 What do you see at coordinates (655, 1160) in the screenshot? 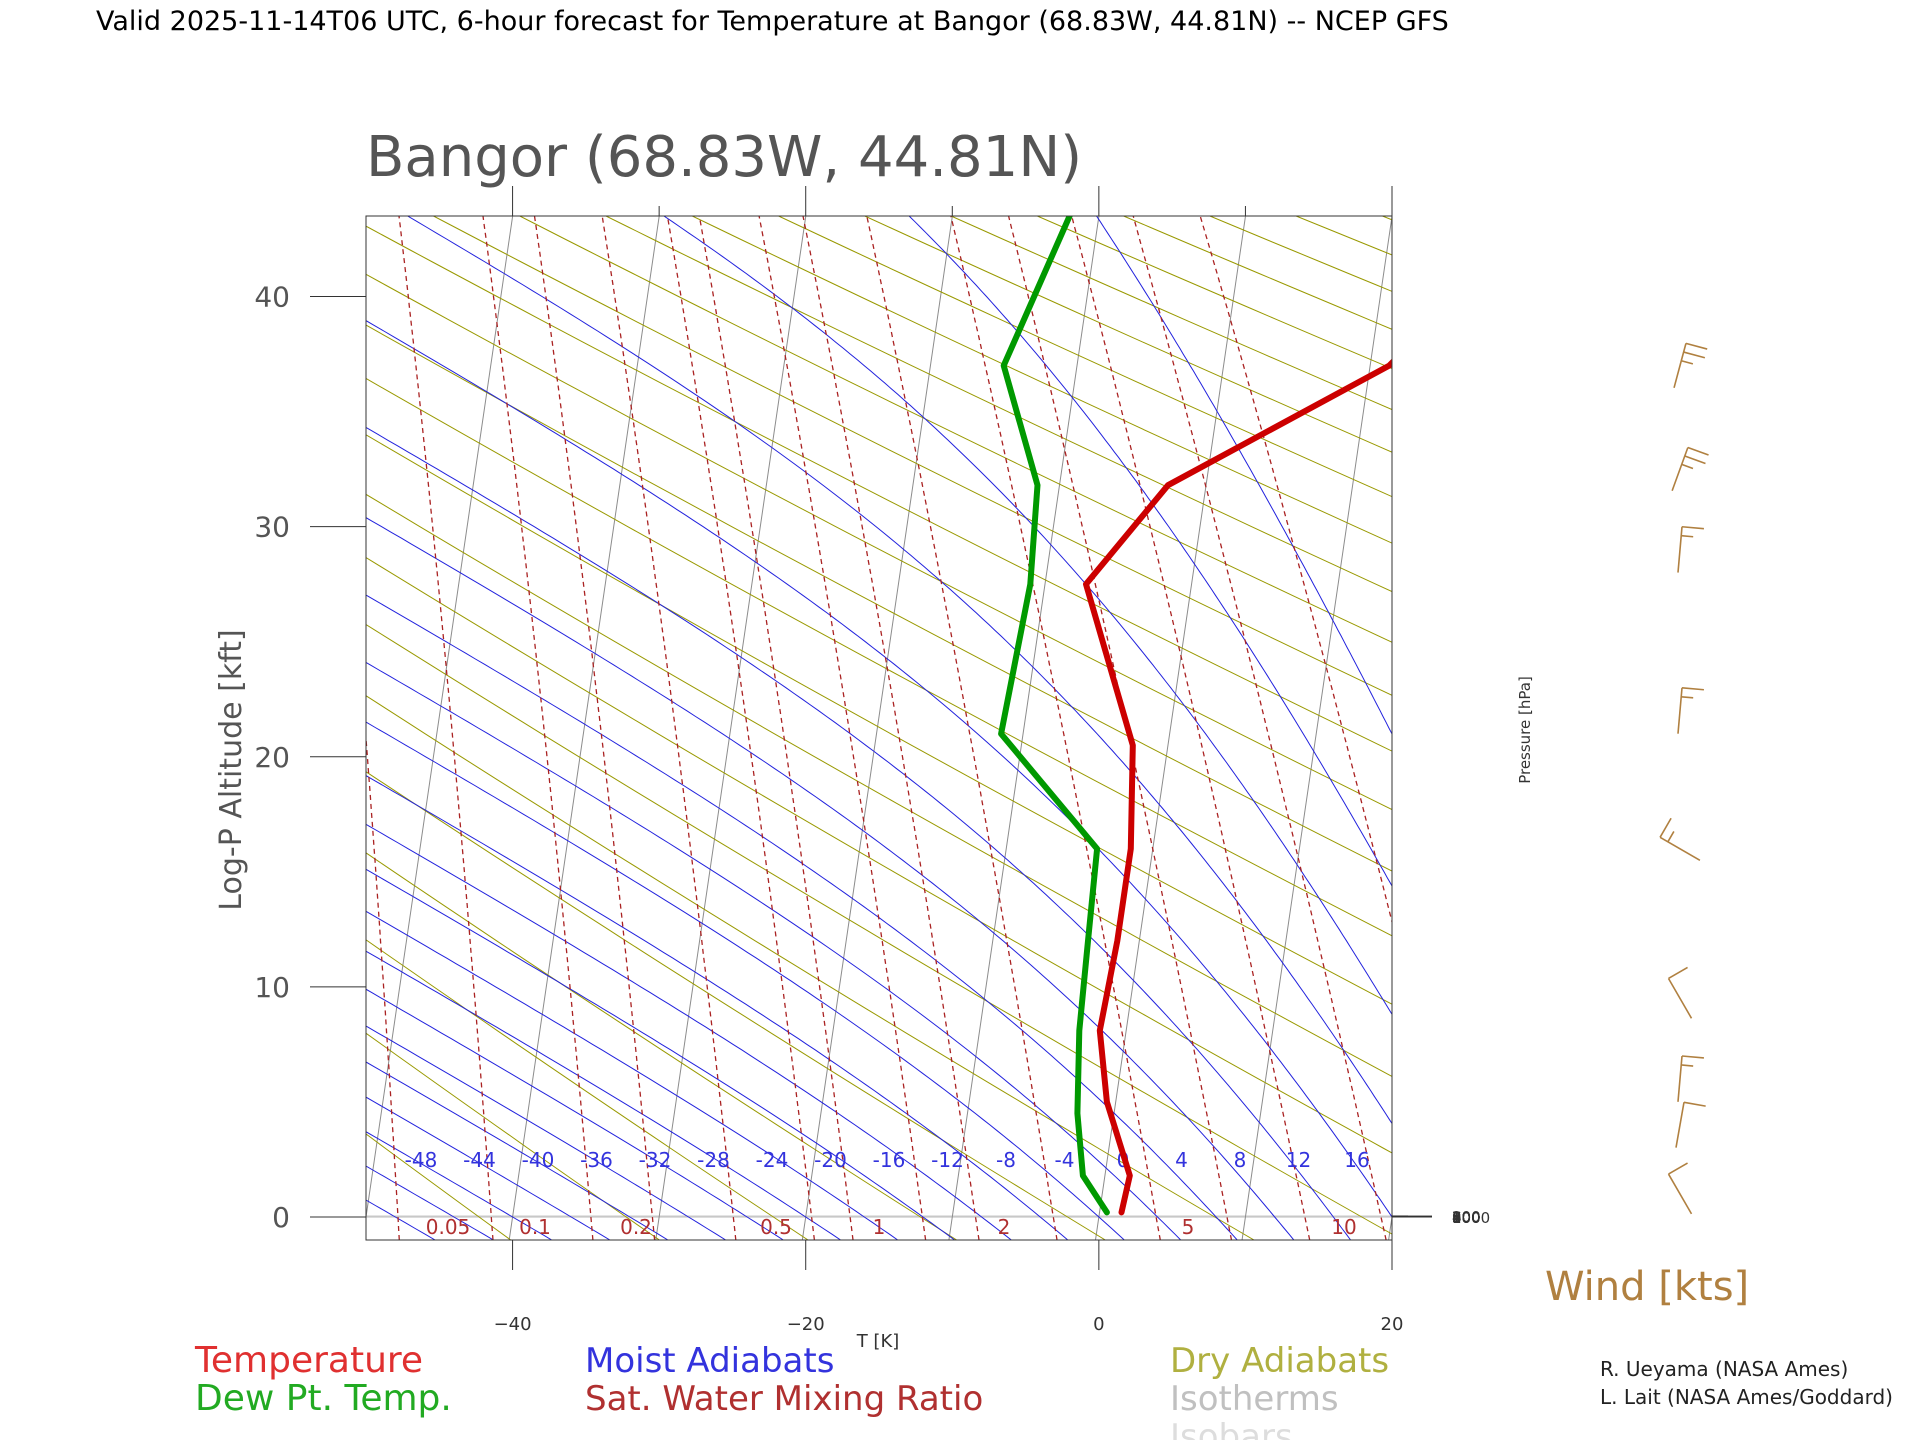
I see `moist-adiabat-label: -32` at bounding box center [655, 1160].